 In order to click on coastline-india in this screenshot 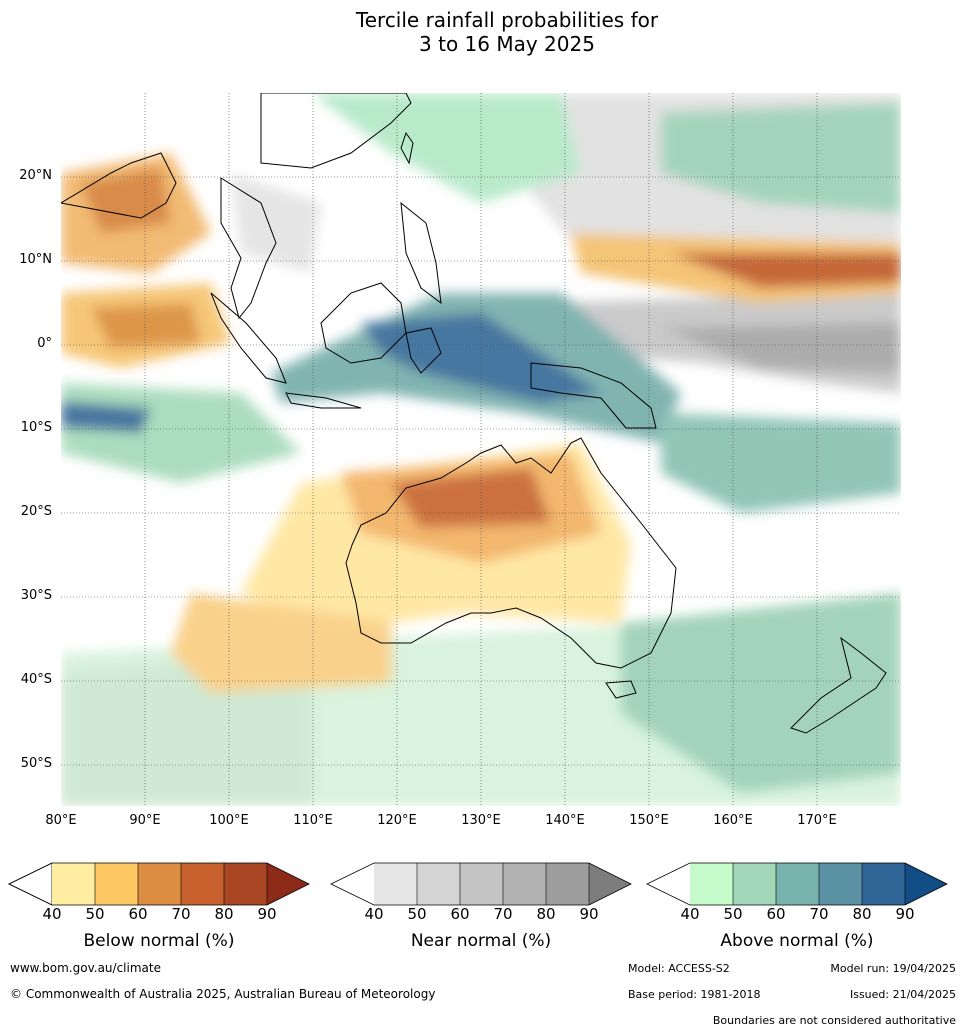, I will do `click(119, 185)`.